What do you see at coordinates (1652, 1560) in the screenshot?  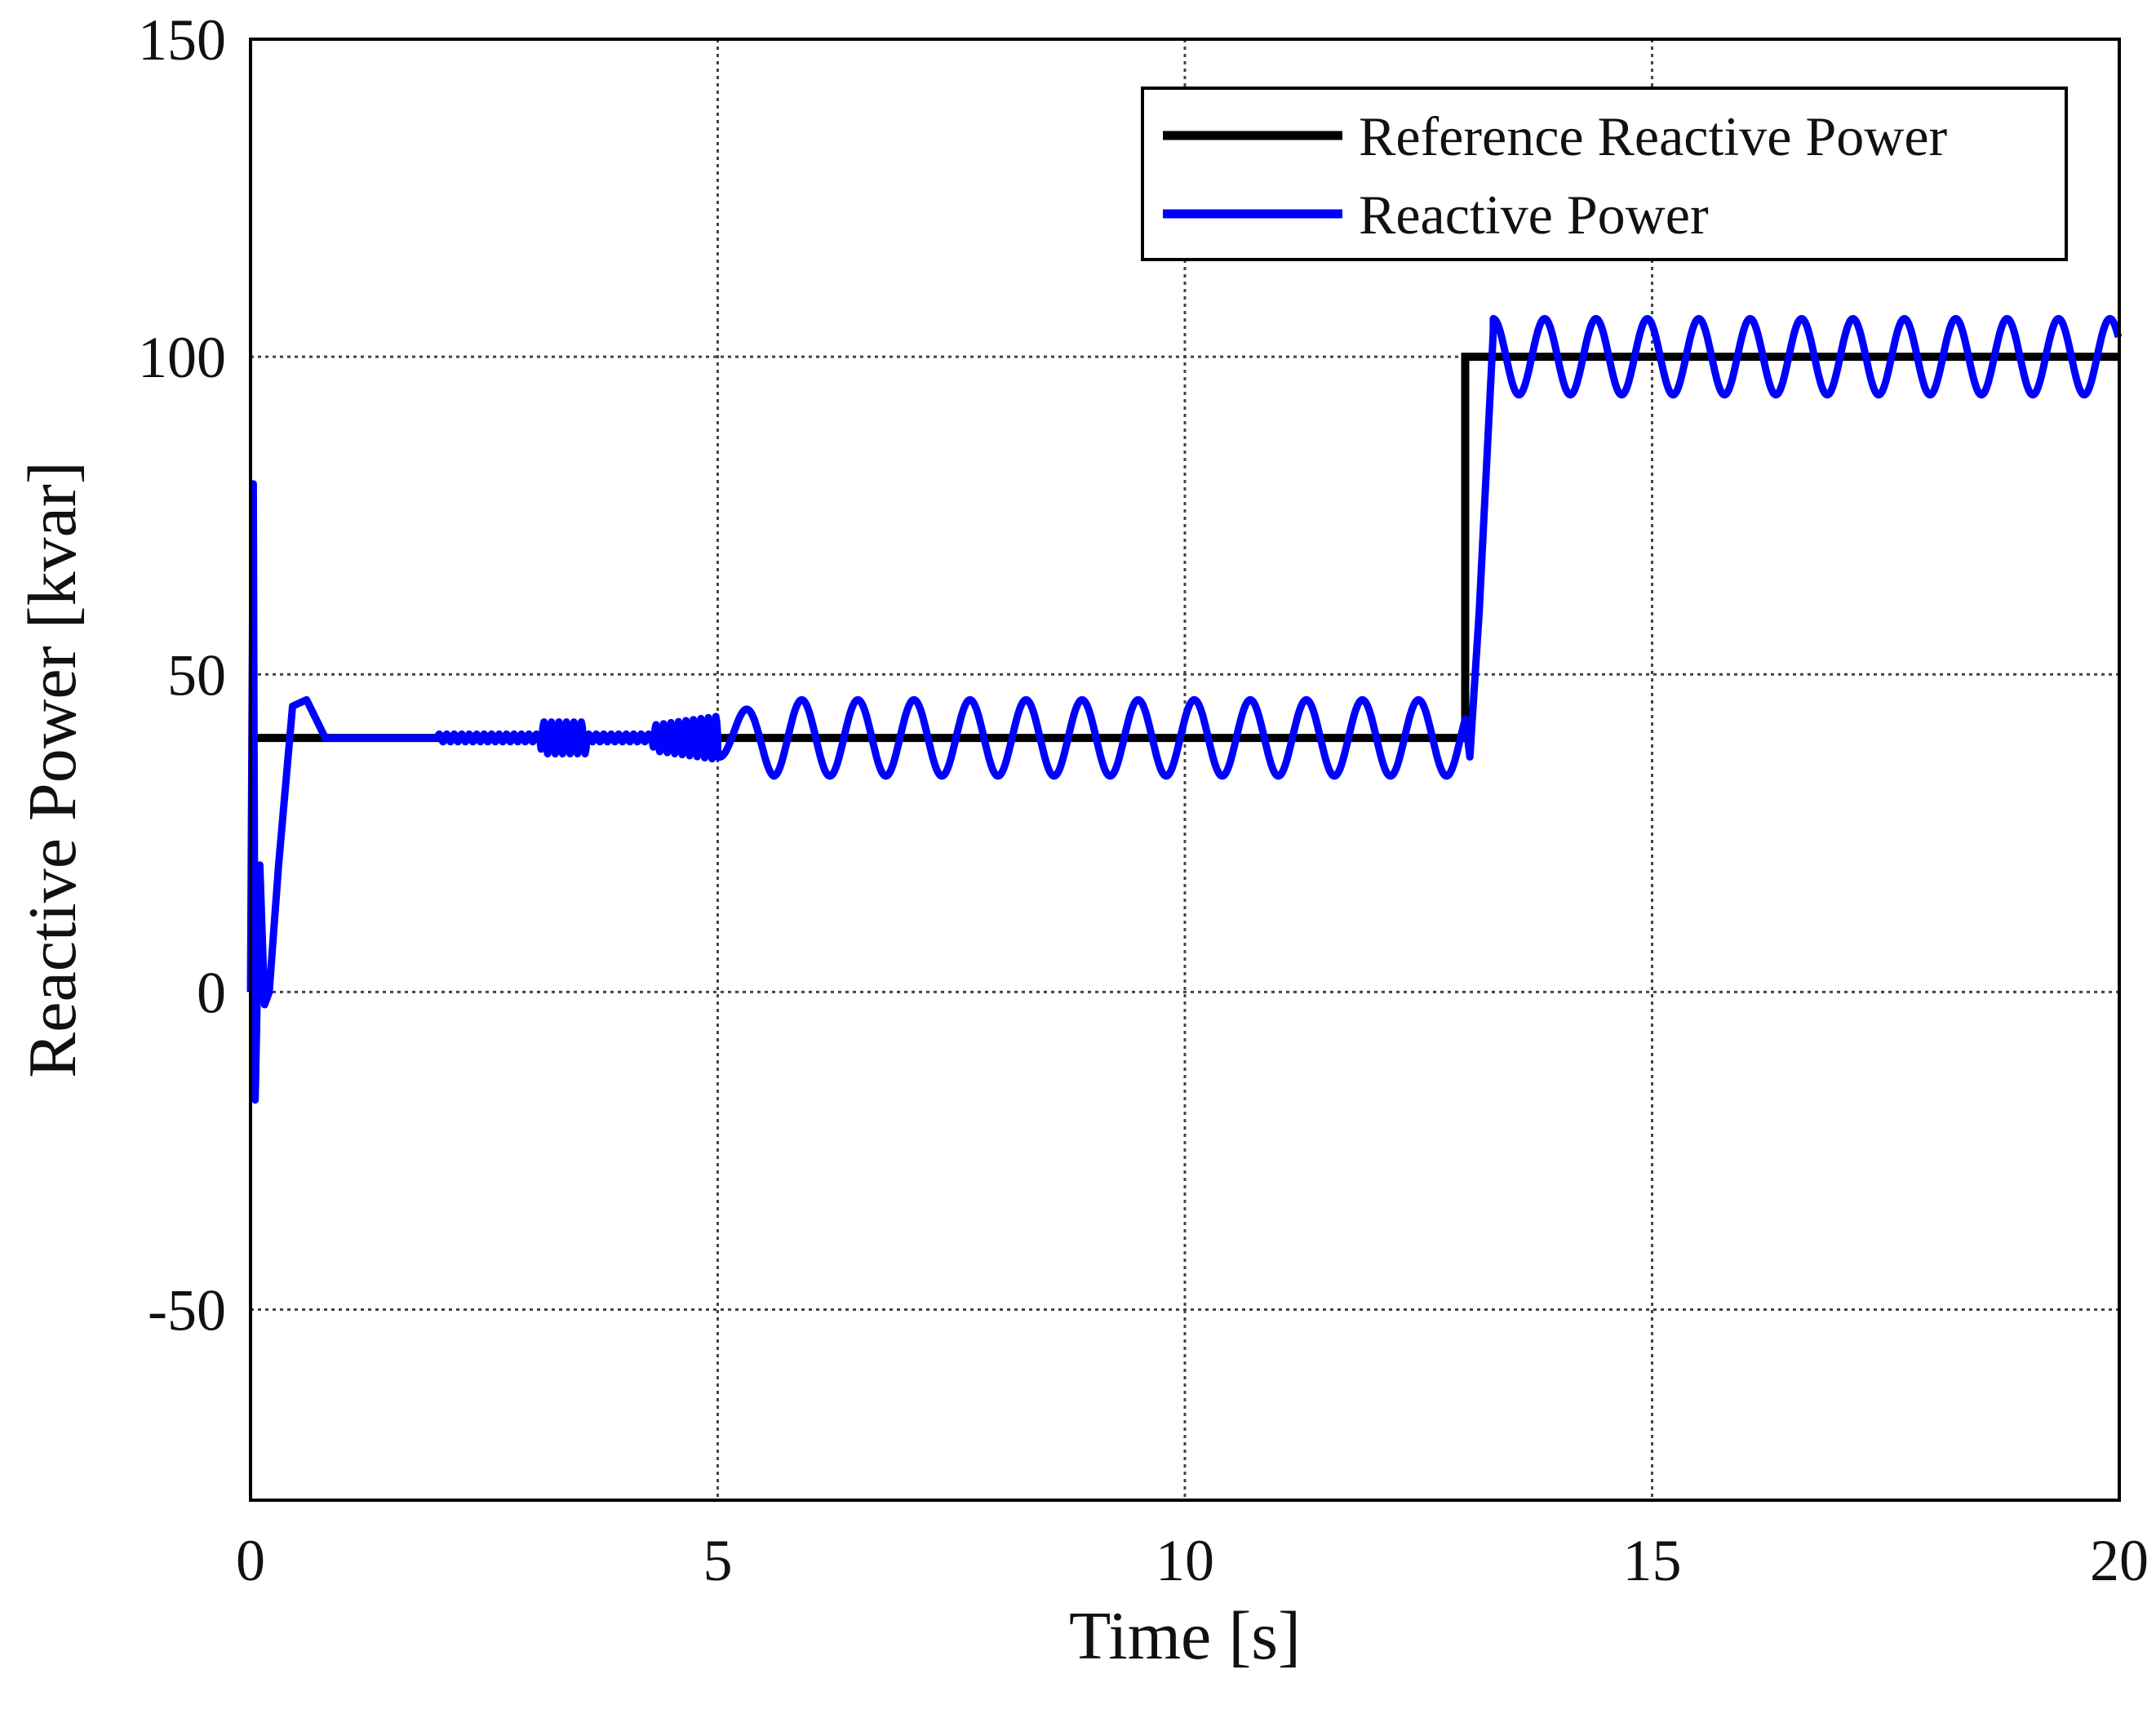 I see `x-tick-label: 15` at bounding box center [1652, 1560].